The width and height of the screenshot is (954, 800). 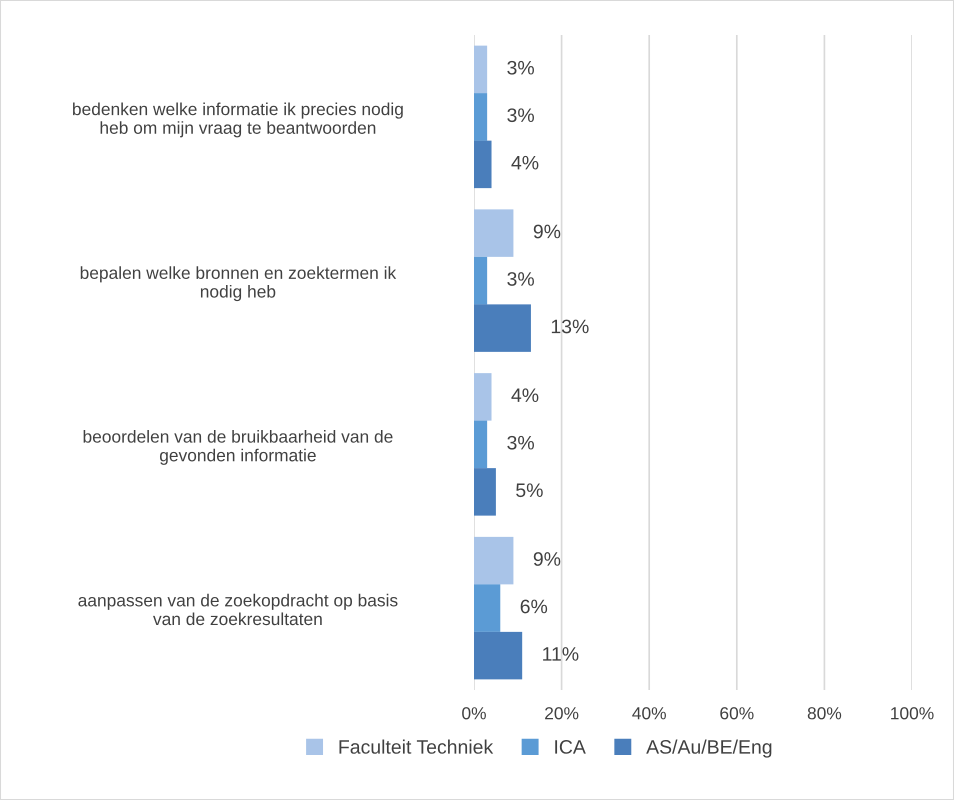 What do you see at coordinates (561, 713) in the screenshot?
I see `x-tick-label: 20%` at bounding box center [561, 713].